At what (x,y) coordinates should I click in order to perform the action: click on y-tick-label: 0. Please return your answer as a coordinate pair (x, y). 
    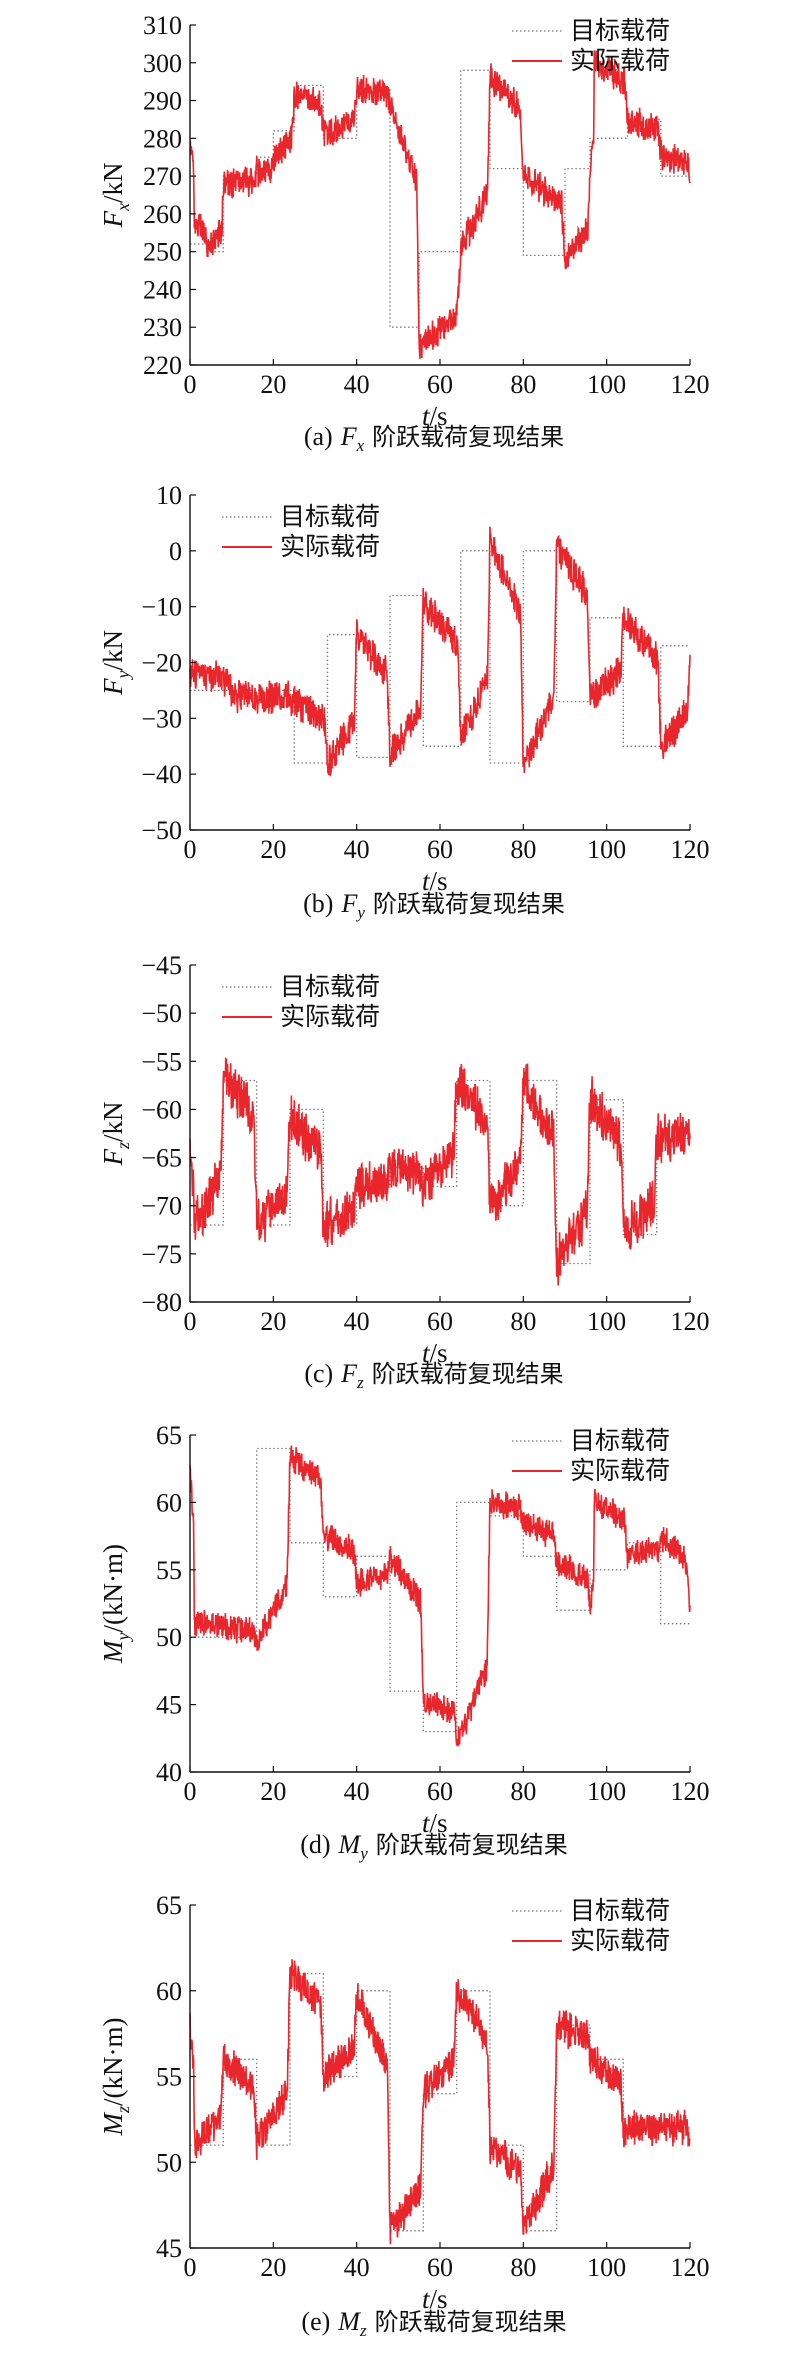
    Looking at the image, I should click on (175, 551).